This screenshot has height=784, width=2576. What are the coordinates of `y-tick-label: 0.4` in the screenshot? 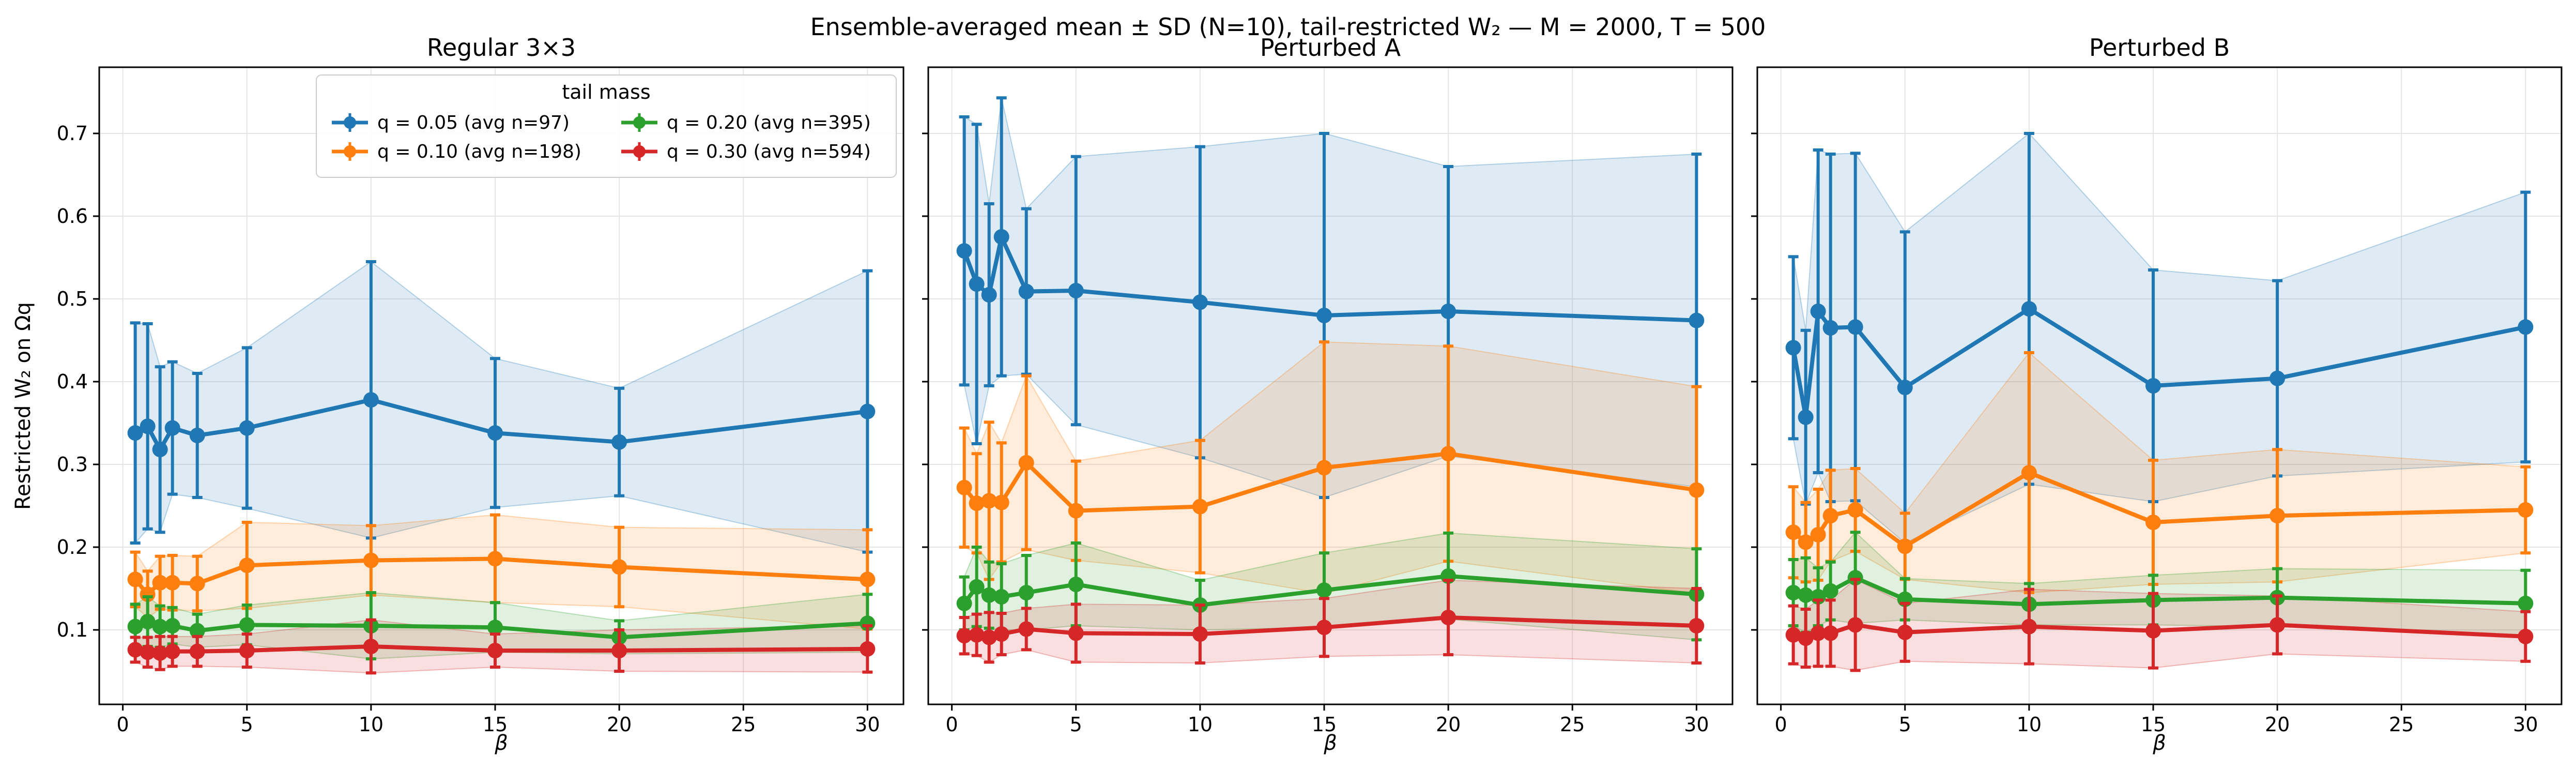 It's located at (72, 381).